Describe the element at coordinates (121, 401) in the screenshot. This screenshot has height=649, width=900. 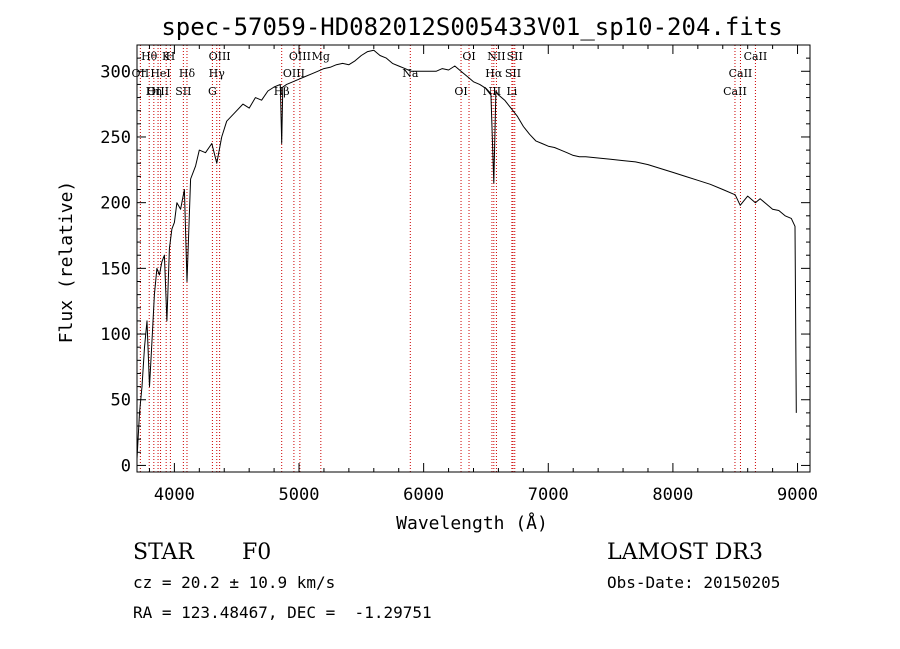
I see `y-tick-label: 50` at that location.